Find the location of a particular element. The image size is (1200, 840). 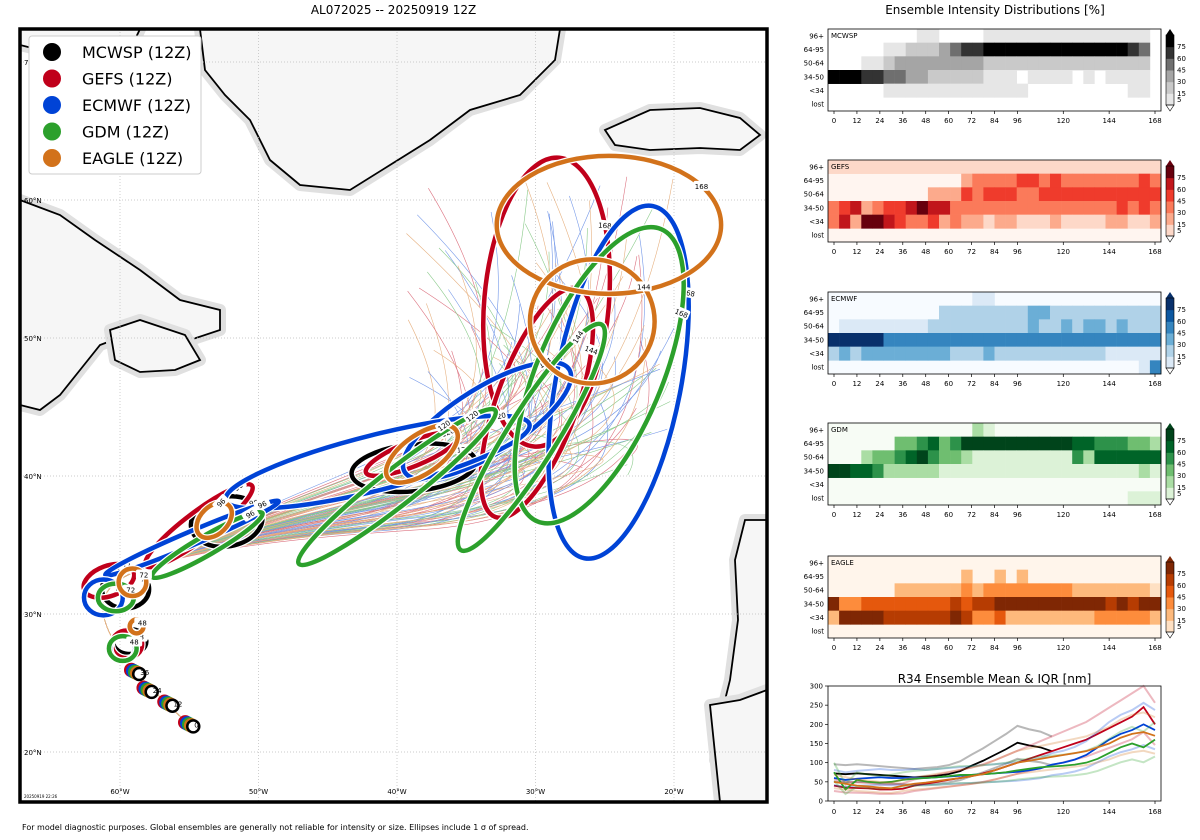

x-tick-label: 144 is located at coordinates (1109, 121).